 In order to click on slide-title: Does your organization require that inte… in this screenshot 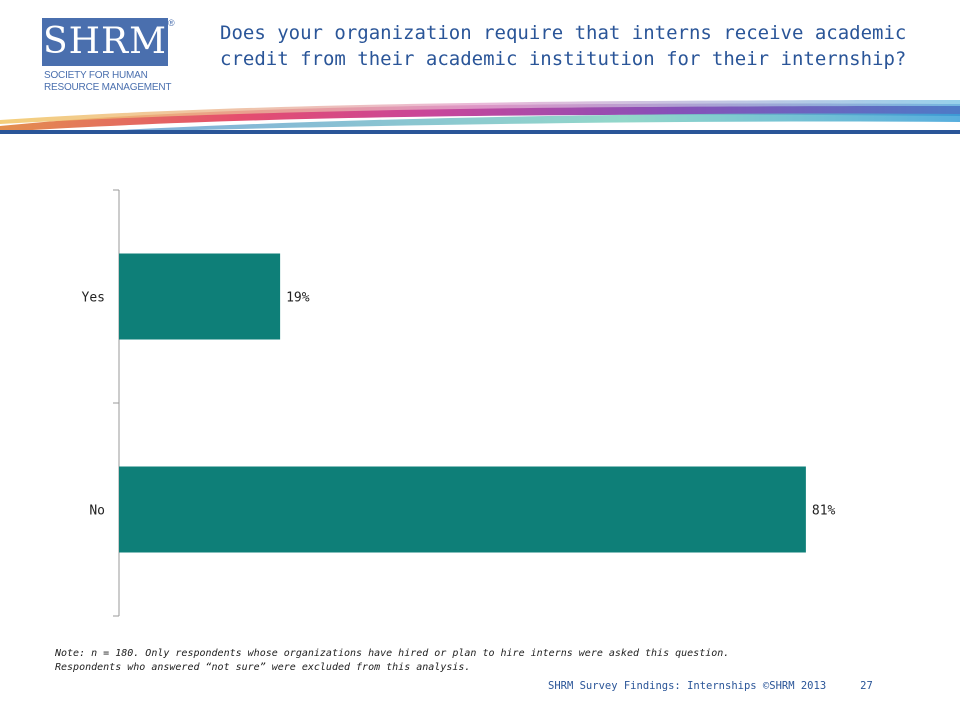, I will do `click(563, 46)`.